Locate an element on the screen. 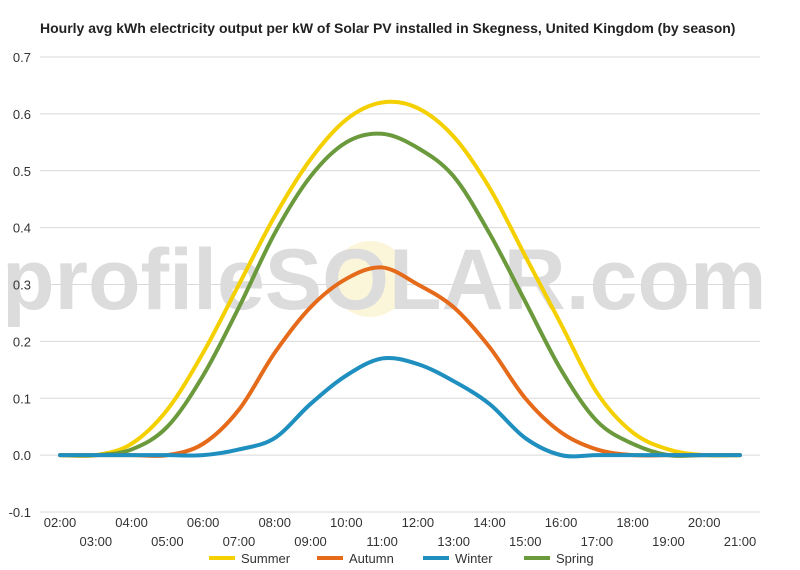 The image size is (800, 570). x-tick-label: 13:00 is located at coordinates (453, 541).